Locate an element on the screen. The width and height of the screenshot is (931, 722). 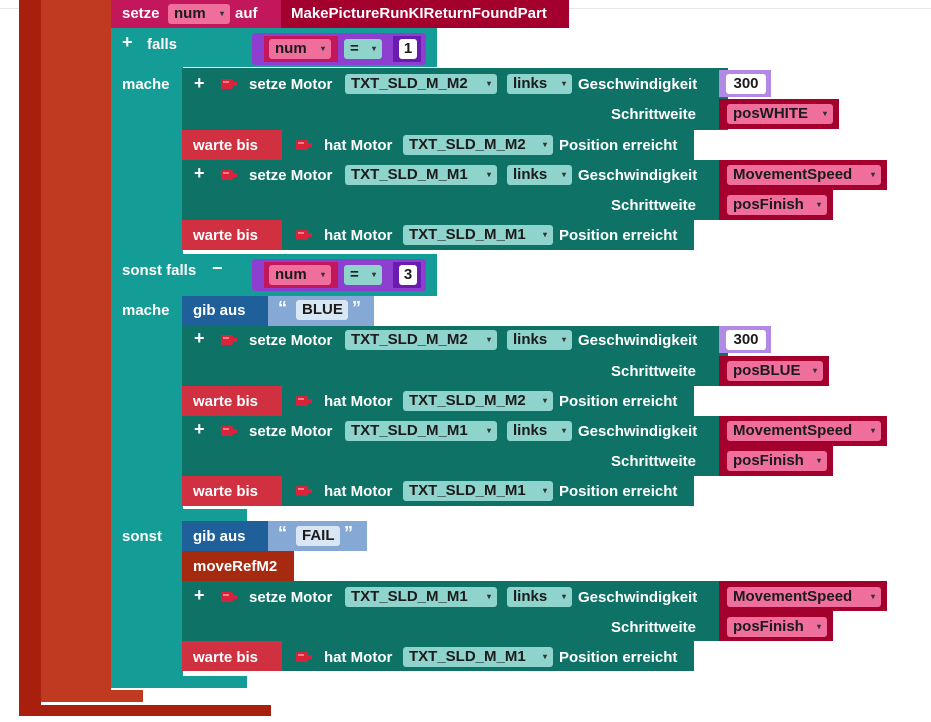
sonst-falls-label: sonst falls is located at coordinates (159, 270).